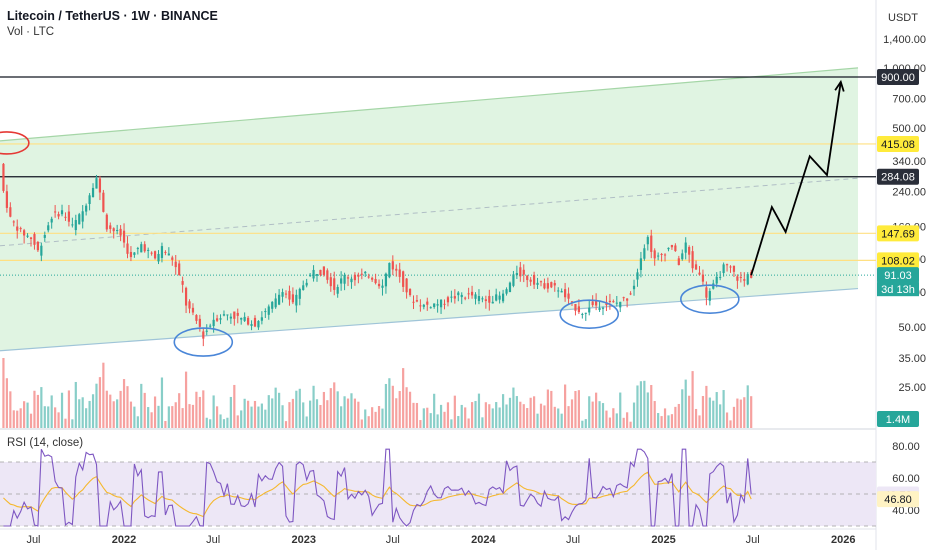 The height and width of the screenshot is (550, 932). What do you see at coordinates (898, 289) in the screenshot?
I see `countdown-bg` at bounding box center [898, 289].